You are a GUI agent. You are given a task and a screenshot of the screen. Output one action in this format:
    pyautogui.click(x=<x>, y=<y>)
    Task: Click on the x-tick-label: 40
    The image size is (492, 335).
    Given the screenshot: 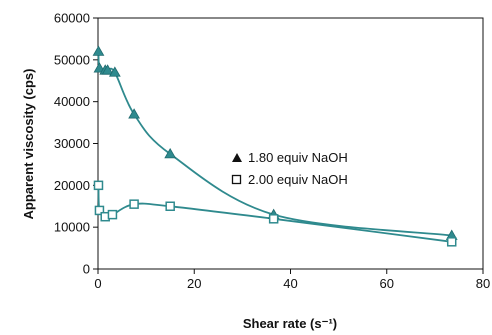 What is the action you would take?
    pyautogui.click(x=290, y=283)
    